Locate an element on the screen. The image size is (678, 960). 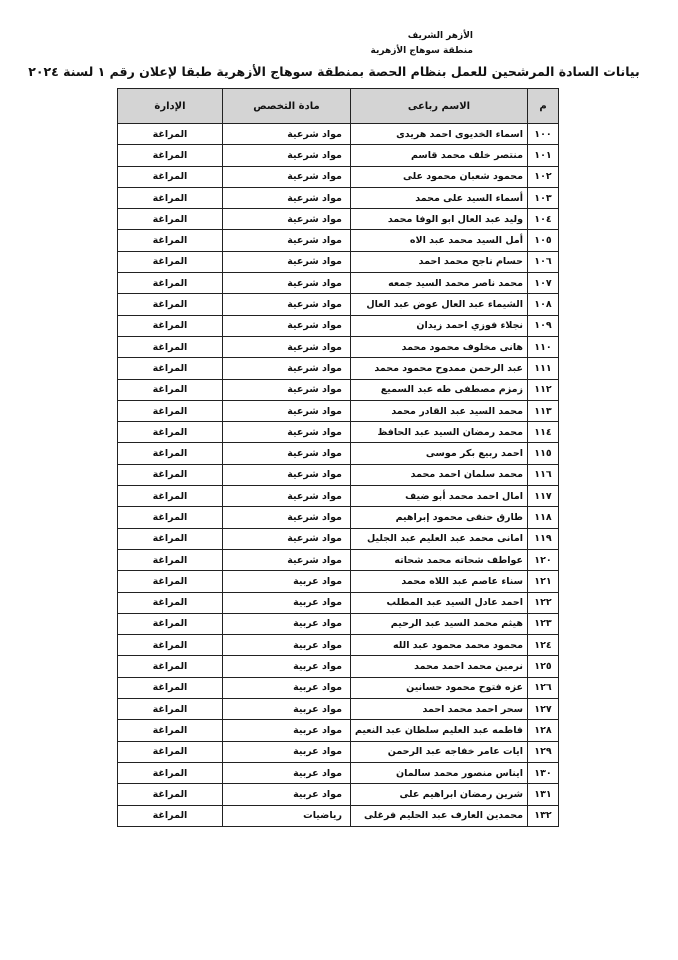
cell-number: ١٠٥ is located at coordinates (543, 240).